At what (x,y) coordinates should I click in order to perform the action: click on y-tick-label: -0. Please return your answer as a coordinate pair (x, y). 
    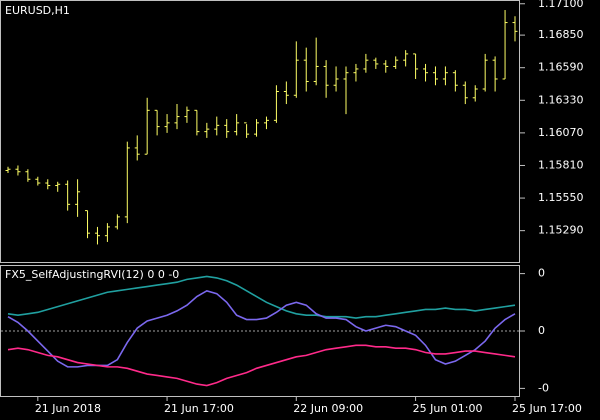
    Looking at the image, I should click on (543, 387).